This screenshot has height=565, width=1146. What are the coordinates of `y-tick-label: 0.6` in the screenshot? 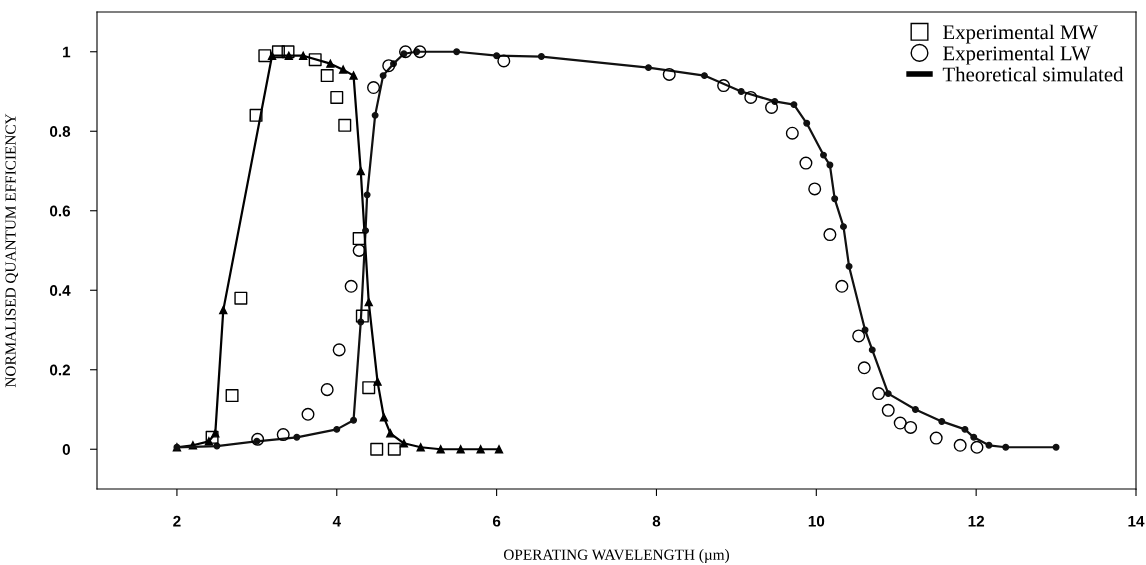 It's located at (60, 211).